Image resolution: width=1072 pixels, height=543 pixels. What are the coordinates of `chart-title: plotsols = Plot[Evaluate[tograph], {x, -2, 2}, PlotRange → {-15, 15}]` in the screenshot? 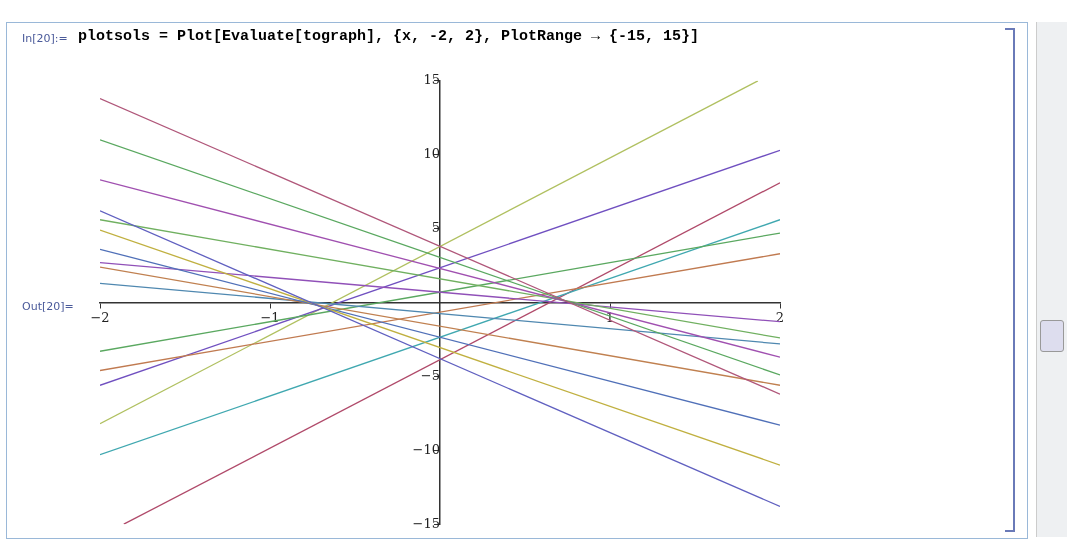 It's located at (389, 36).